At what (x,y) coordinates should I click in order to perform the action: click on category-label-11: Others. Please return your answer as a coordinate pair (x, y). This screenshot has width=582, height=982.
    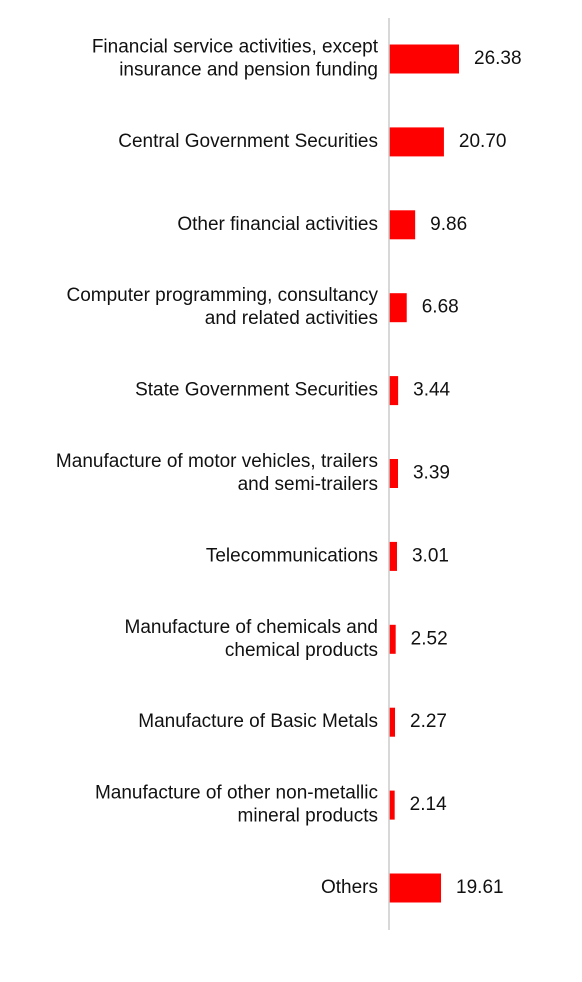
    Looking at the image, I should click on (349, 887).